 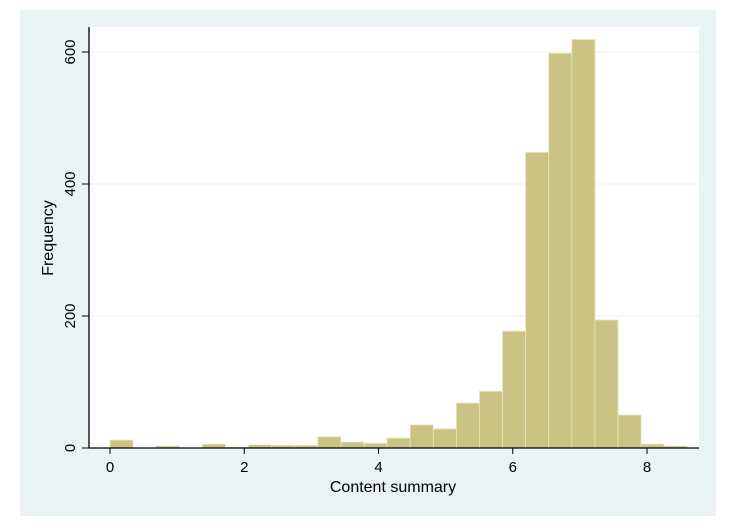 What do you see at coordinates (110, 467) in the screenshot?
I see `x-tick-label: 0` at bounding box center [110, 467].